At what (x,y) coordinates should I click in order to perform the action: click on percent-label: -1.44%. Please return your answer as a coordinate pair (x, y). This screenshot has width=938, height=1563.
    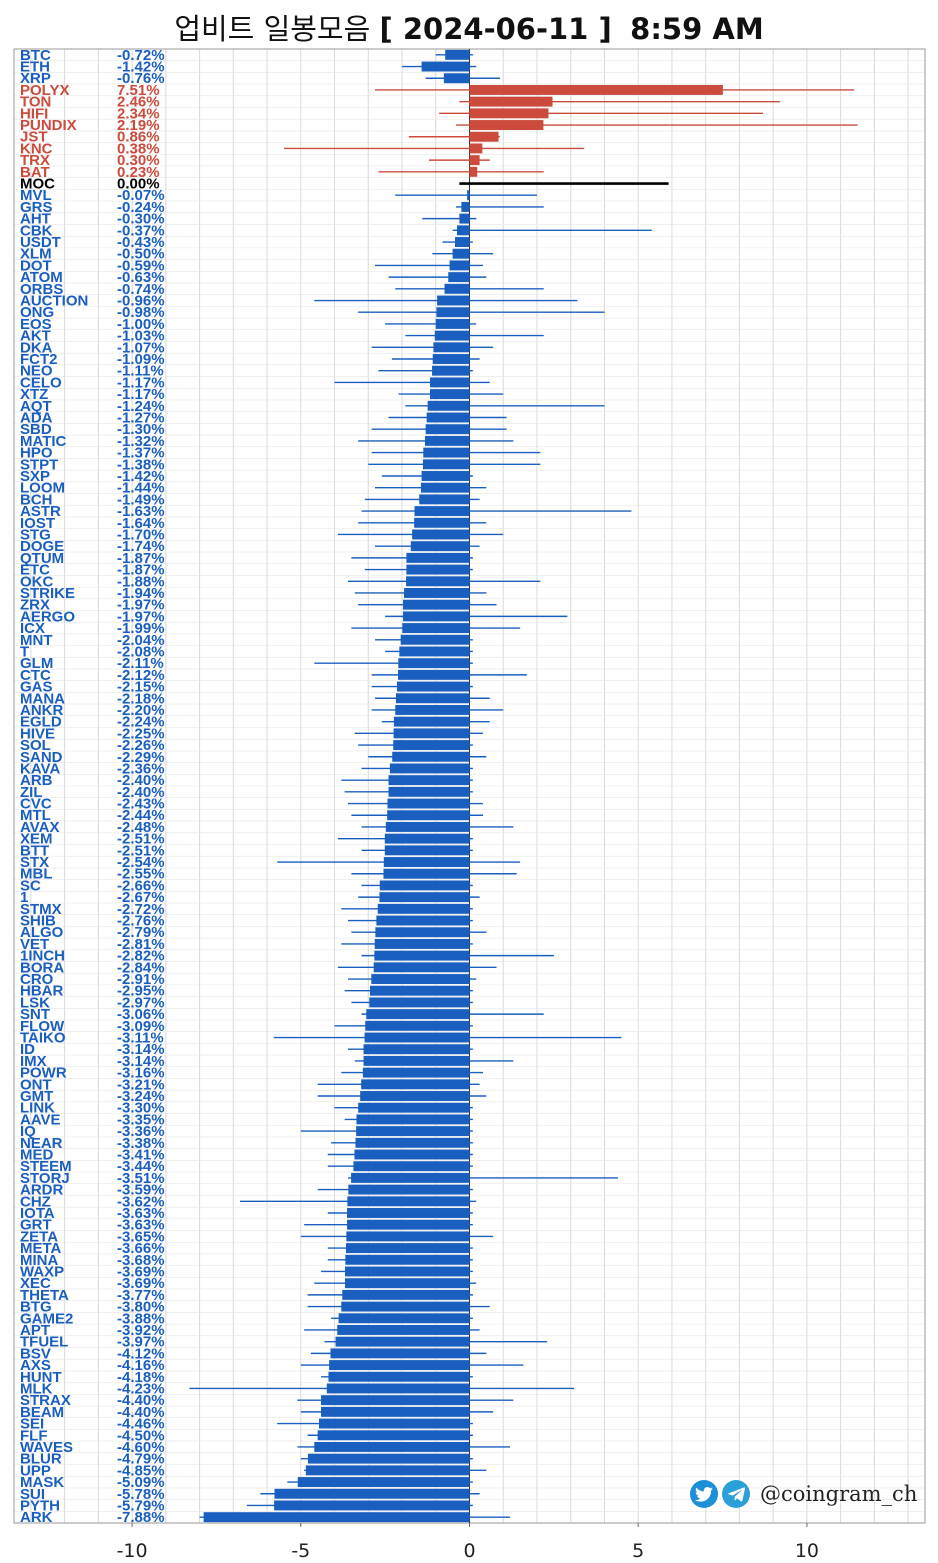
    Looking at the image, I should click on (141, 488).